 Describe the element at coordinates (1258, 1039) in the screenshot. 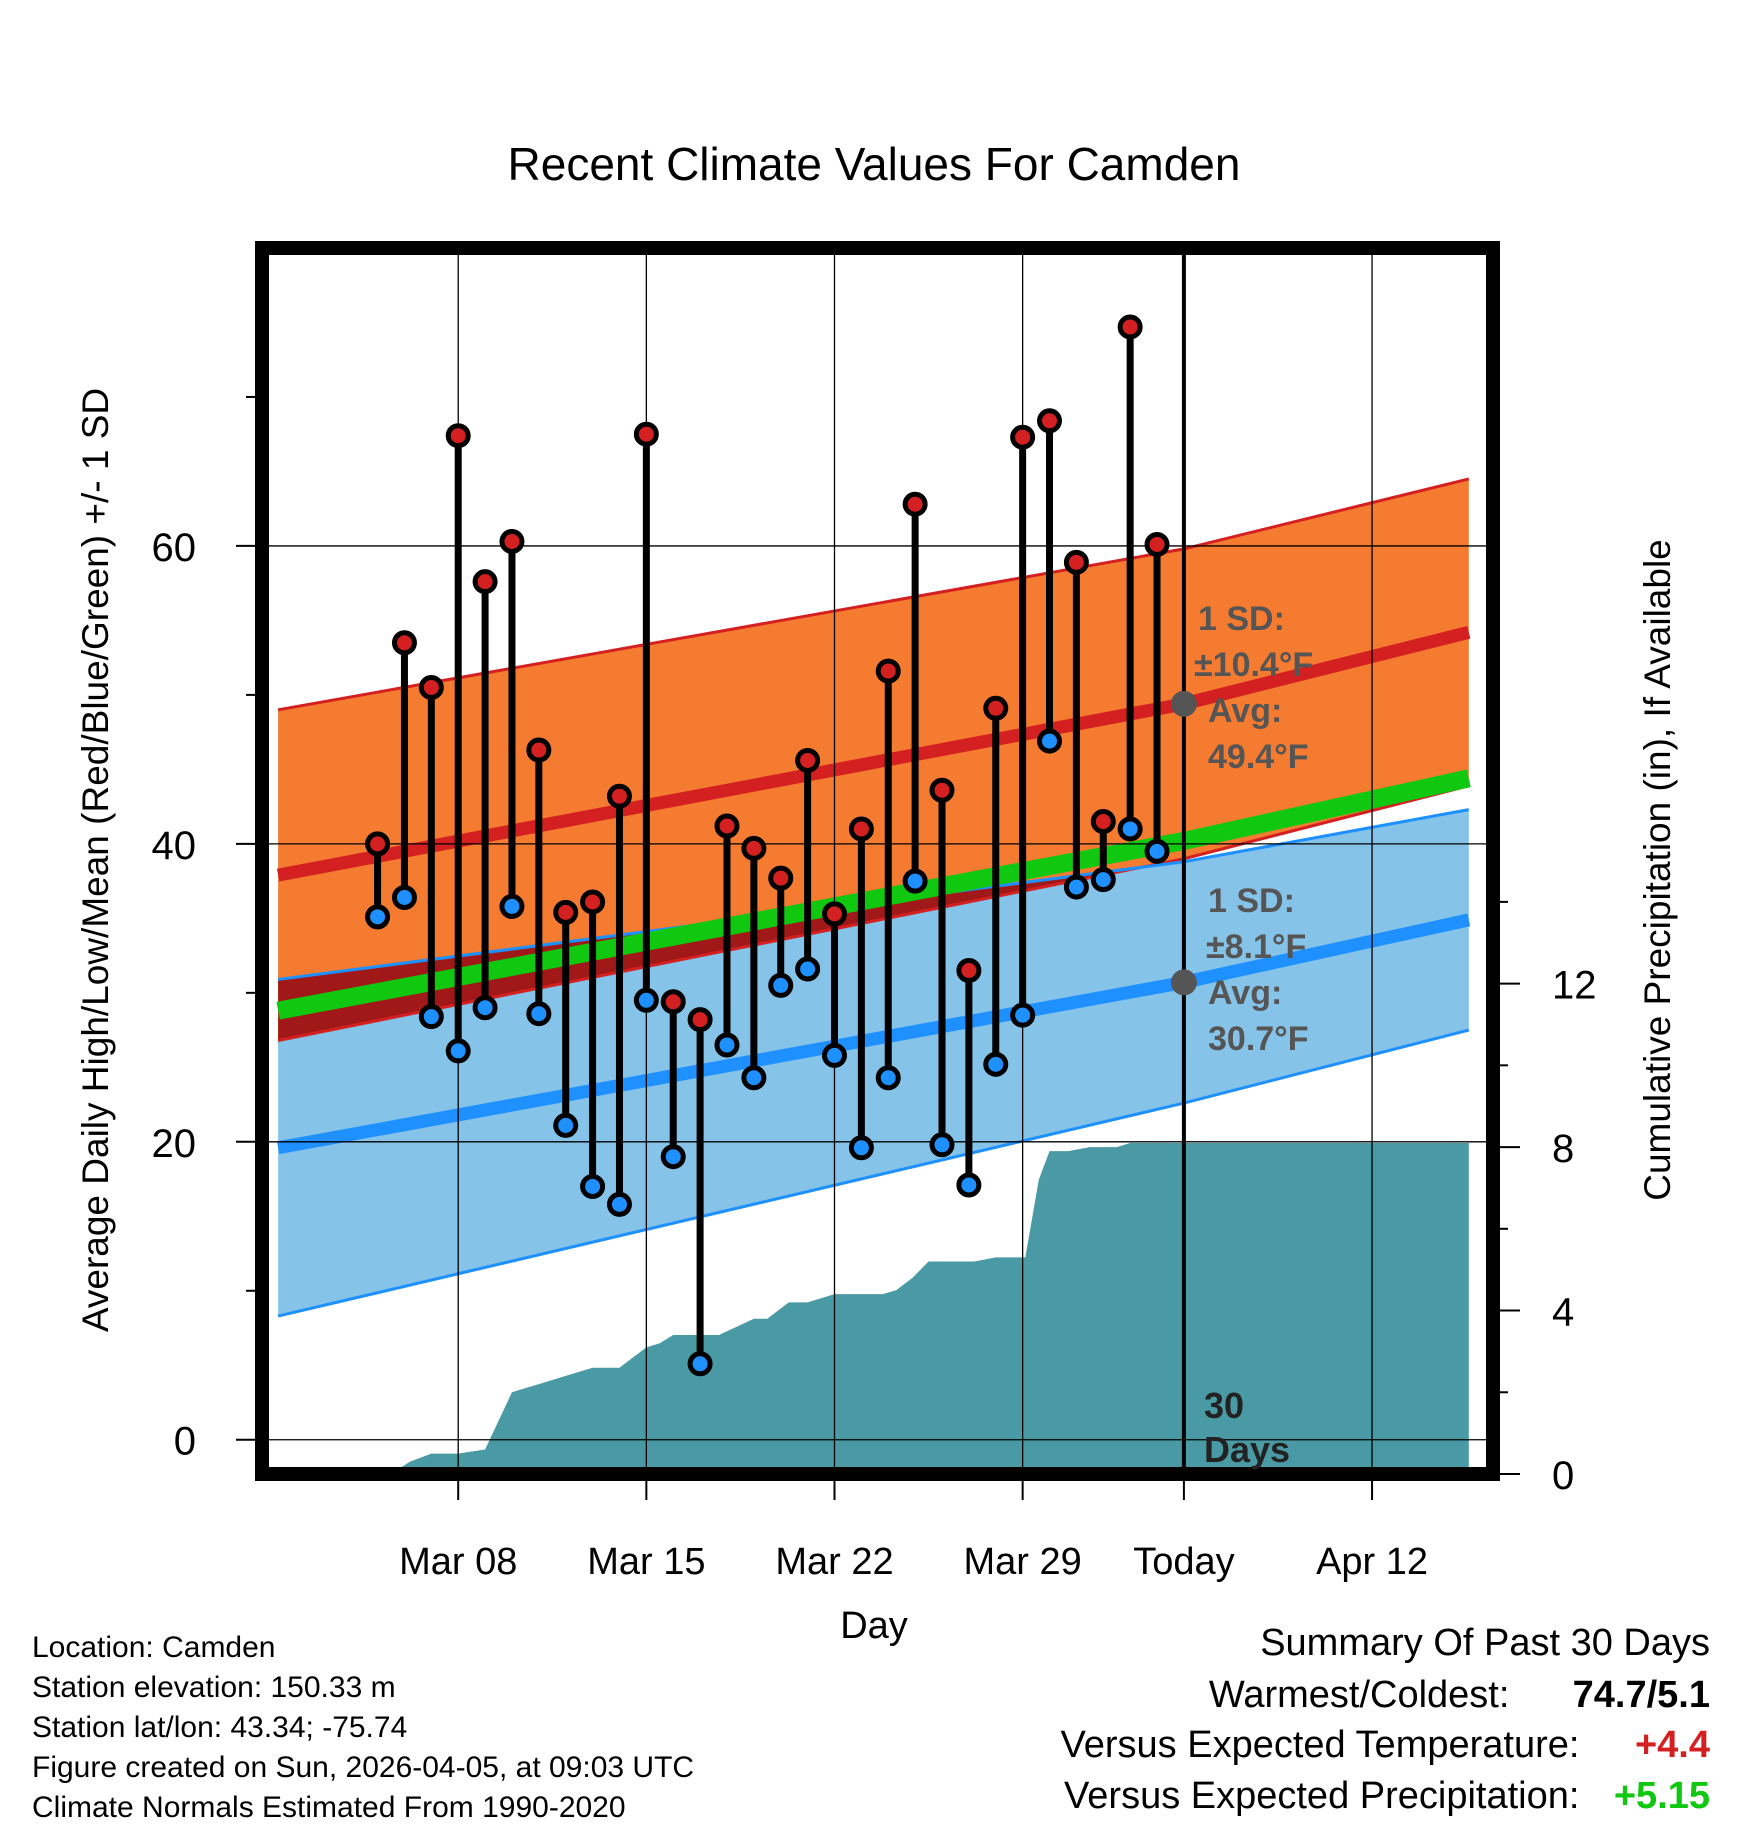

I see `low-avg-value: 30.7°F` at that location.